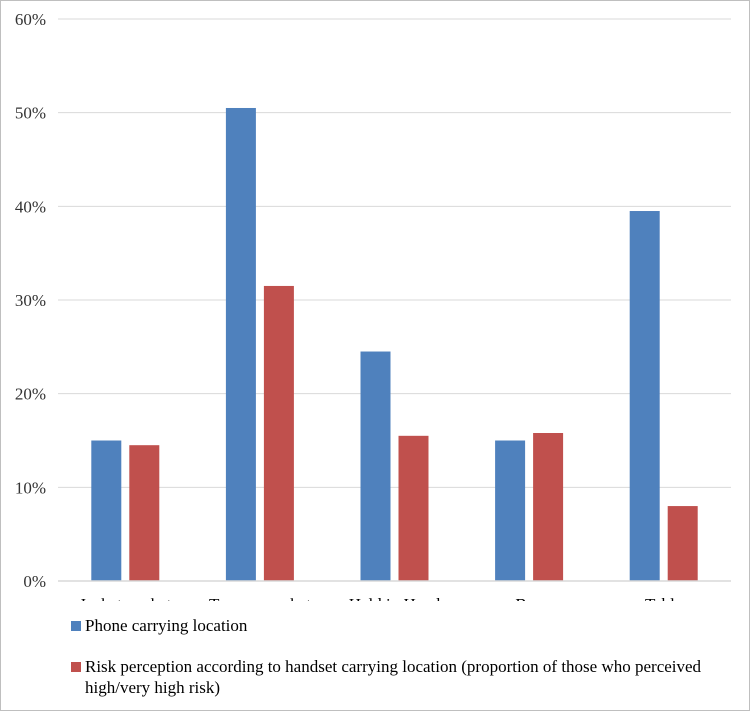 Image resolution: width=750 pixels, height=711 pixels. Describe the element at coordinates (395, 598) in the screenshot. I see `x-category-label: Held in Hand` at that location.